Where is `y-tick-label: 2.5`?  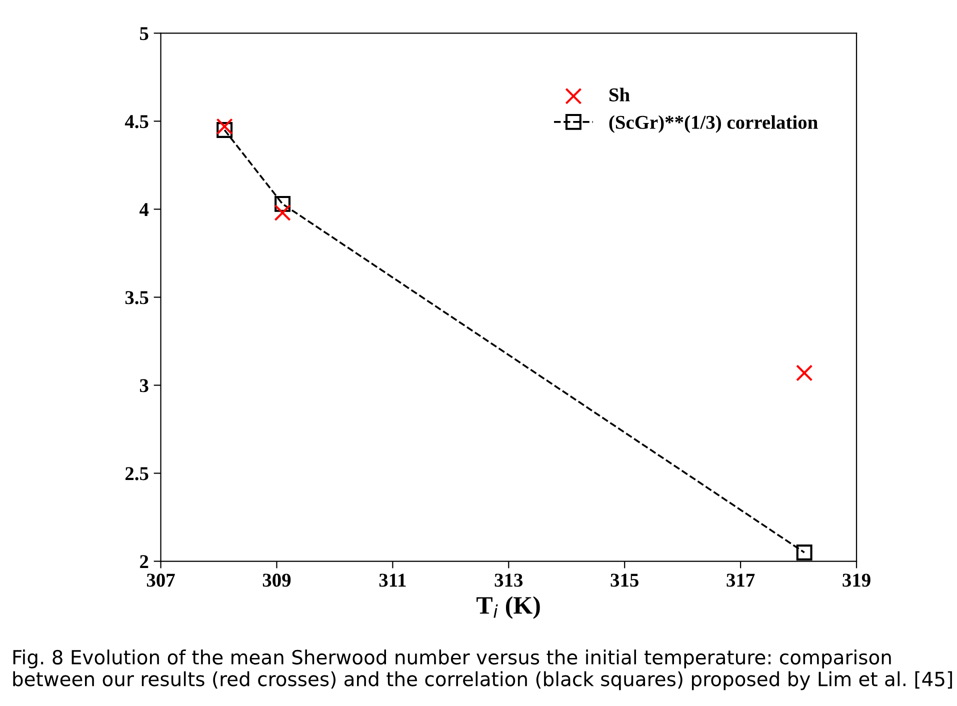 y-tick-label: 2.5 is located at coordinates (136, 473).